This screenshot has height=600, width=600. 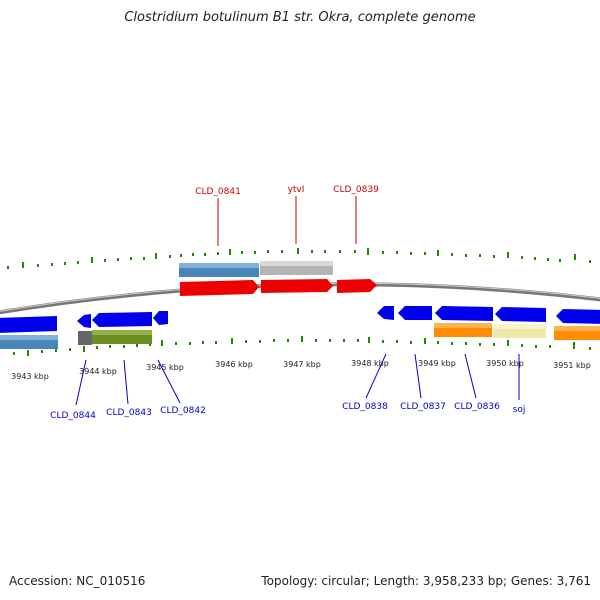 I want to click on gene-label-cld-0836: CLD_0836, so click(x=477, y=407).